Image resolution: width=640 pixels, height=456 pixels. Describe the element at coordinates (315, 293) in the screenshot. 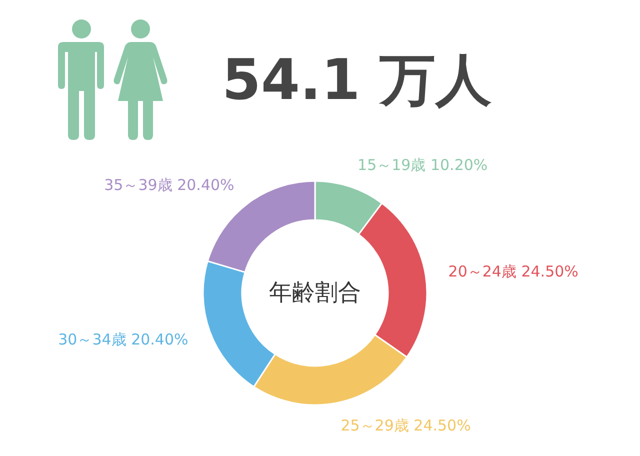

I see `text: 年齢割合` at that location.